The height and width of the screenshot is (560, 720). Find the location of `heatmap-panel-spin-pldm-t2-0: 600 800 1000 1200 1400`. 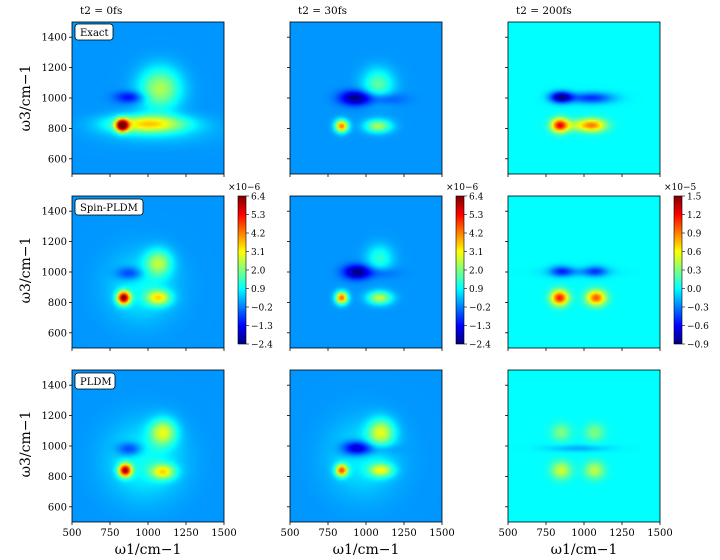

heatmap-panel-spin-pldm-t2-0: 600 800 1000 1200 1400 is located at coordinates (133, 273).